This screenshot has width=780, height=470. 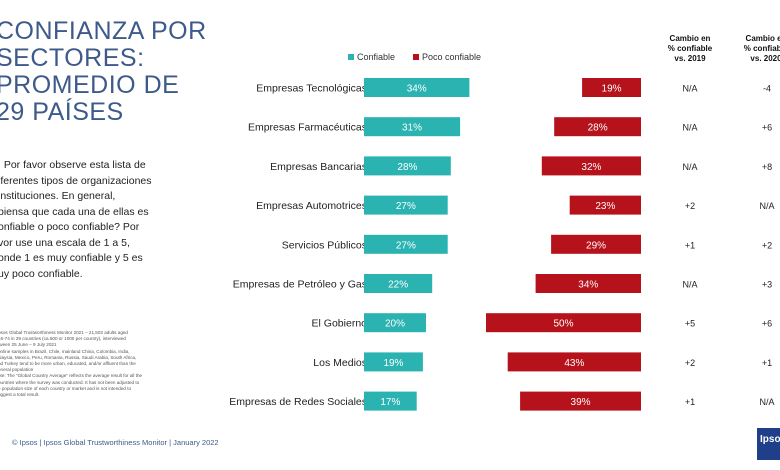 What do you see at coordinates (318, 167) in the screenshot?
I see `category-label: Empresas Bancarias` at bounding box center [318, 167].